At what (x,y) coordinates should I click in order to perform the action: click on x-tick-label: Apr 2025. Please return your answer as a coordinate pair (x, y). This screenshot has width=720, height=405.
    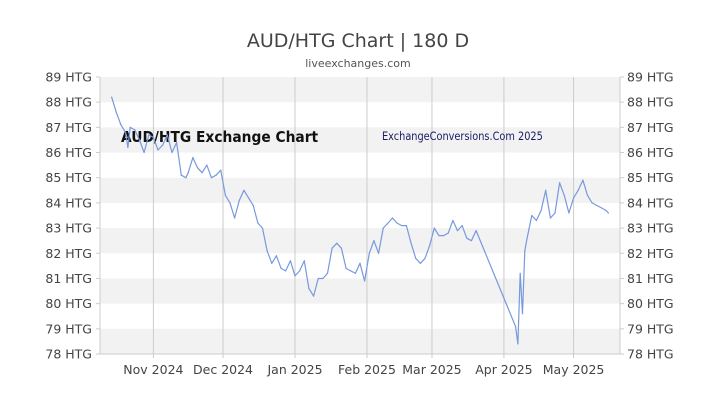
    Looking at the image, I should click on (503, 369).